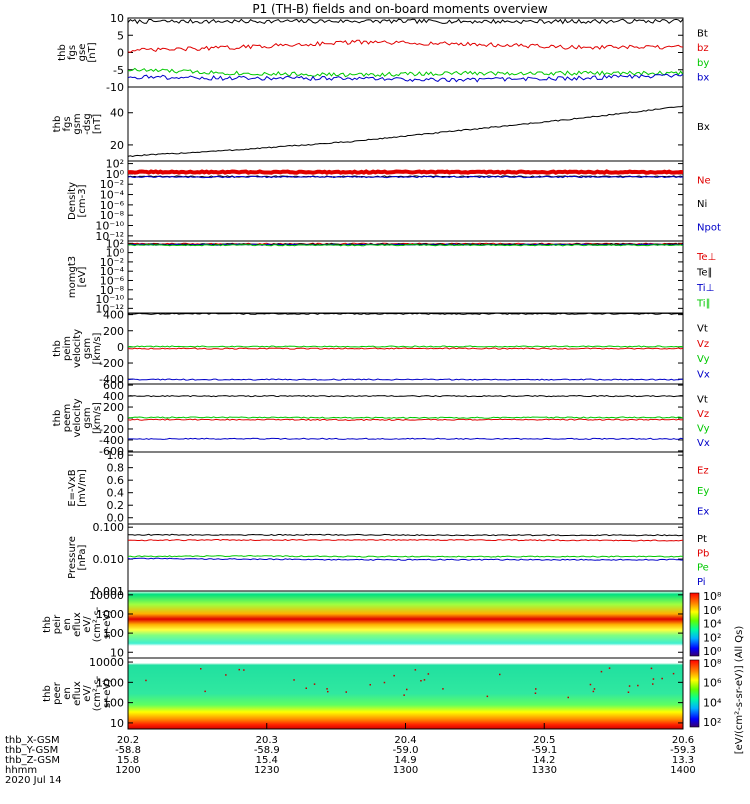 This screenshot has width=750, height=804. Describe the element at coordinates (111, 440) in the screenshot. I see `y-tick-label: -400` at that location.